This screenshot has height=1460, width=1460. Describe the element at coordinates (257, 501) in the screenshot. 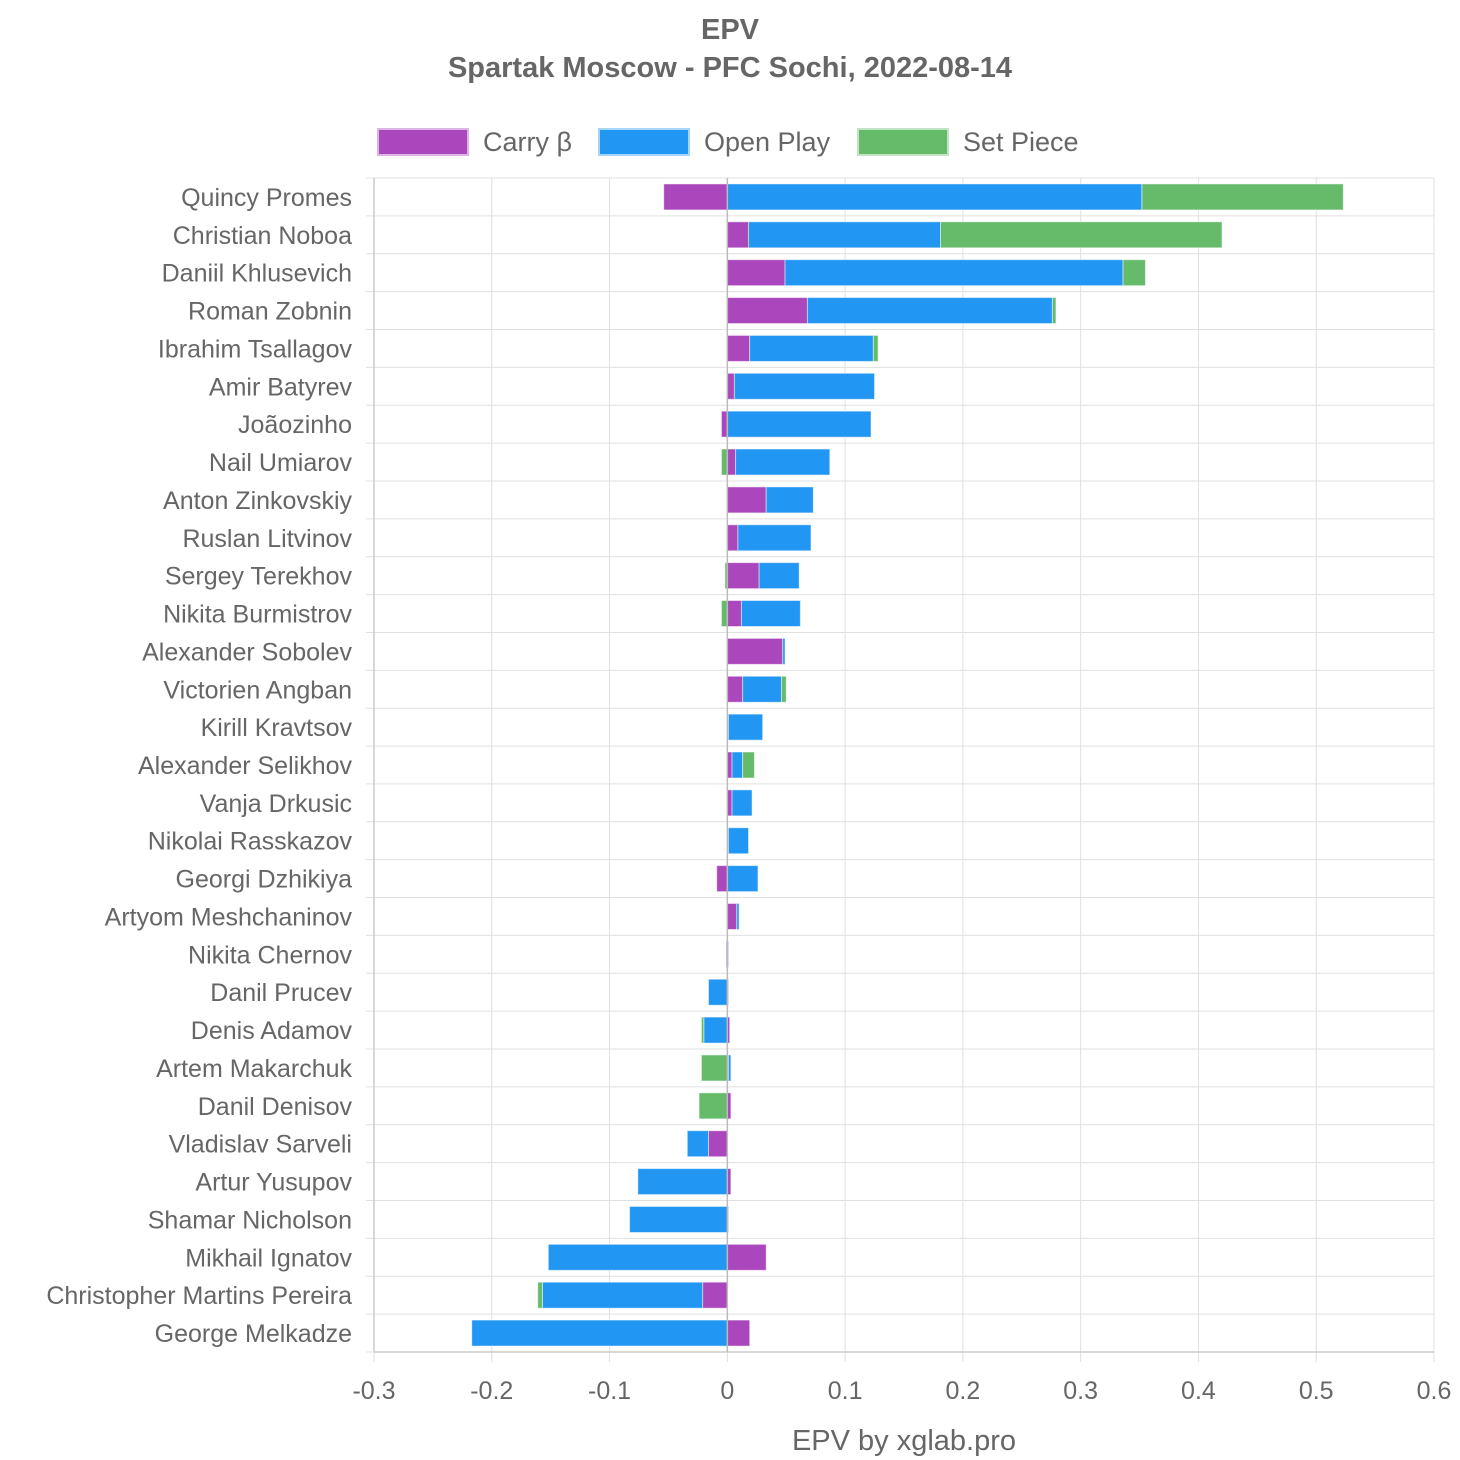

I see `y-tick-label: Anton Zinkovskiy` at that location.